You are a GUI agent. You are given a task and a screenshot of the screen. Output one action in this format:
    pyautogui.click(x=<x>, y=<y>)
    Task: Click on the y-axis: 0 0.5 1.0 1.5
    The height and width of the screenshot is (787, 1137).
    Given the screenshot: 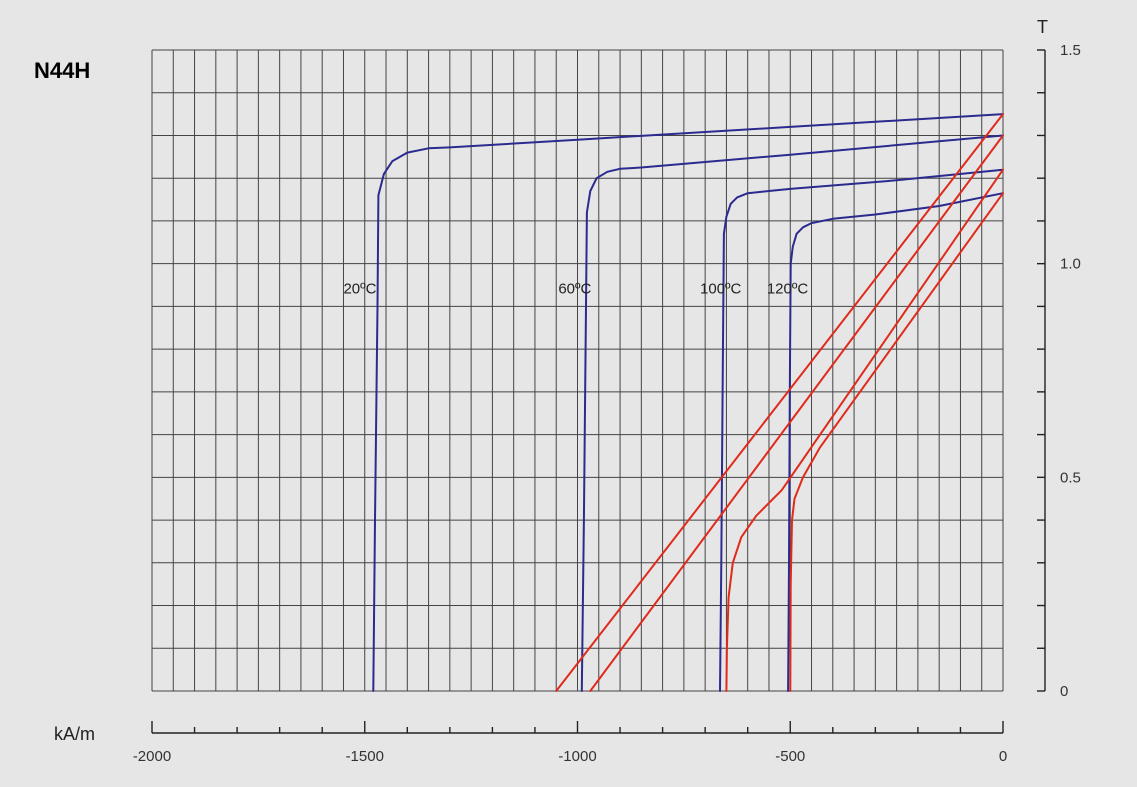 What is the action you would take?
    pyautogui.click(x=1059, y=371)
    